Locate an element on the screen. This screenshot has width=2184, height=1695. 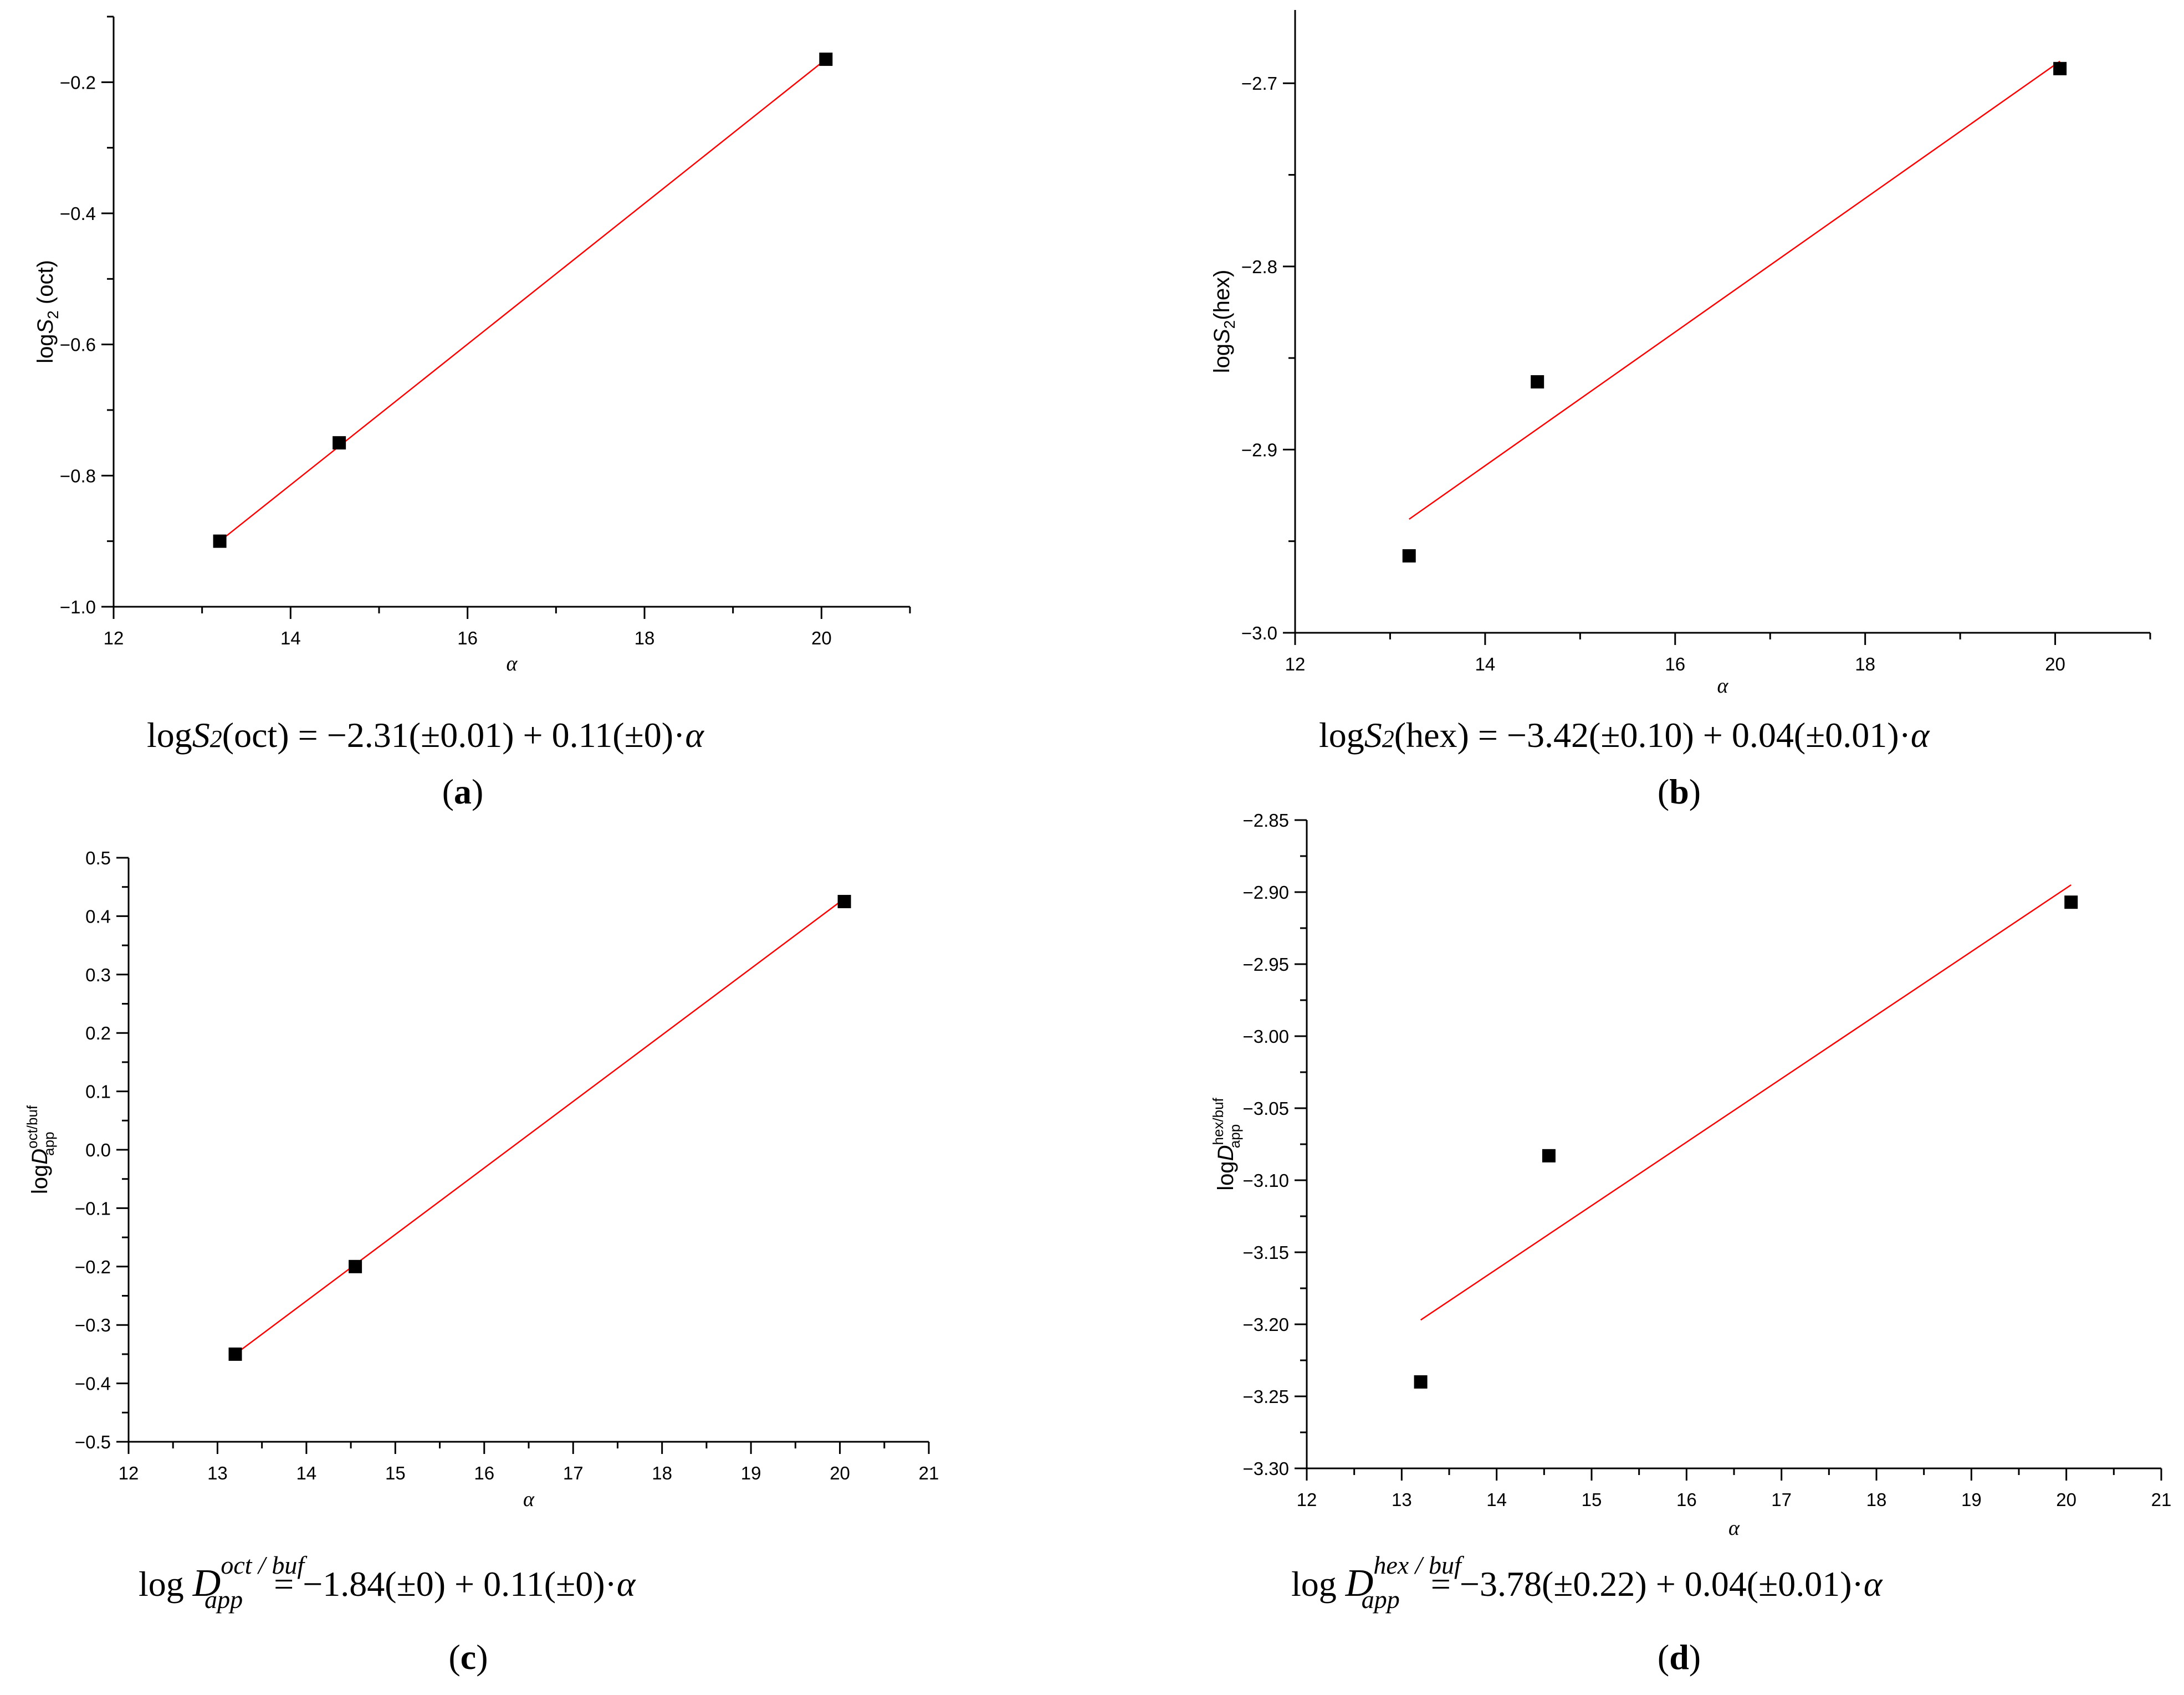
y-label-var: D is located at coordinates (1226, 1153).